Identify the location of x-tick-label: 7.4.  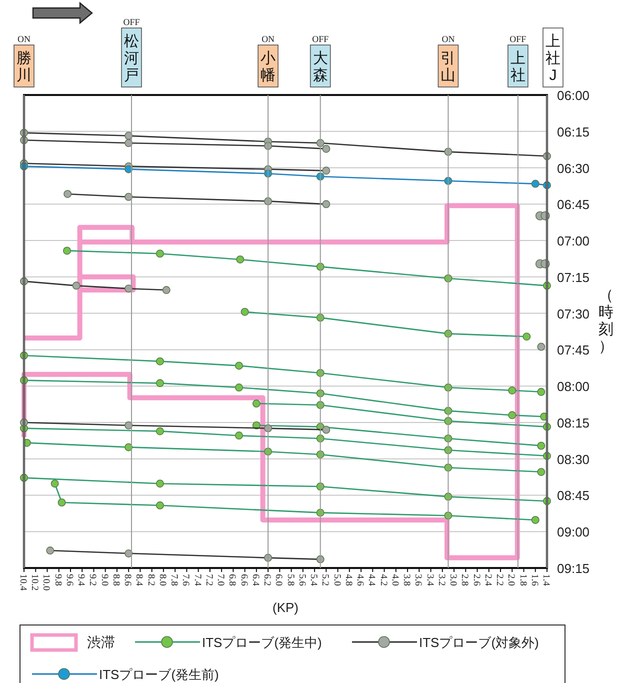
(197, 580).